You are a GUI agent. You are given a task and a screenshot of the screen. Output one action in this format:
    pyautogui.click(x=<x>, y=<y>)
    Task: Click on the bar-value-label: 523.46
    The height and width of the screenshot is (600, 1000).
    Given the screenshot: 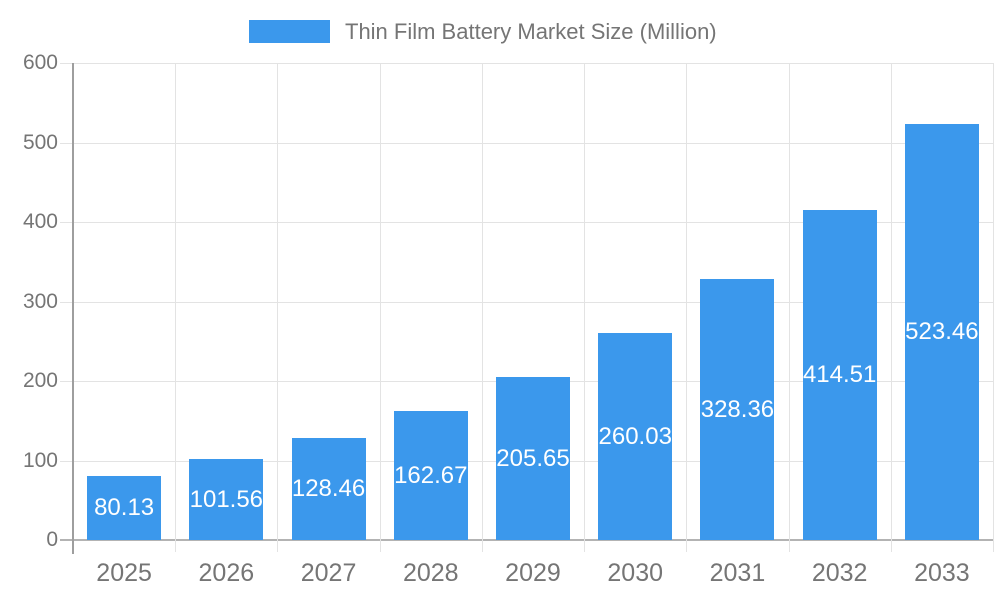 What is the action you would take?
    pyautogui.click(x=942, y=331)
    